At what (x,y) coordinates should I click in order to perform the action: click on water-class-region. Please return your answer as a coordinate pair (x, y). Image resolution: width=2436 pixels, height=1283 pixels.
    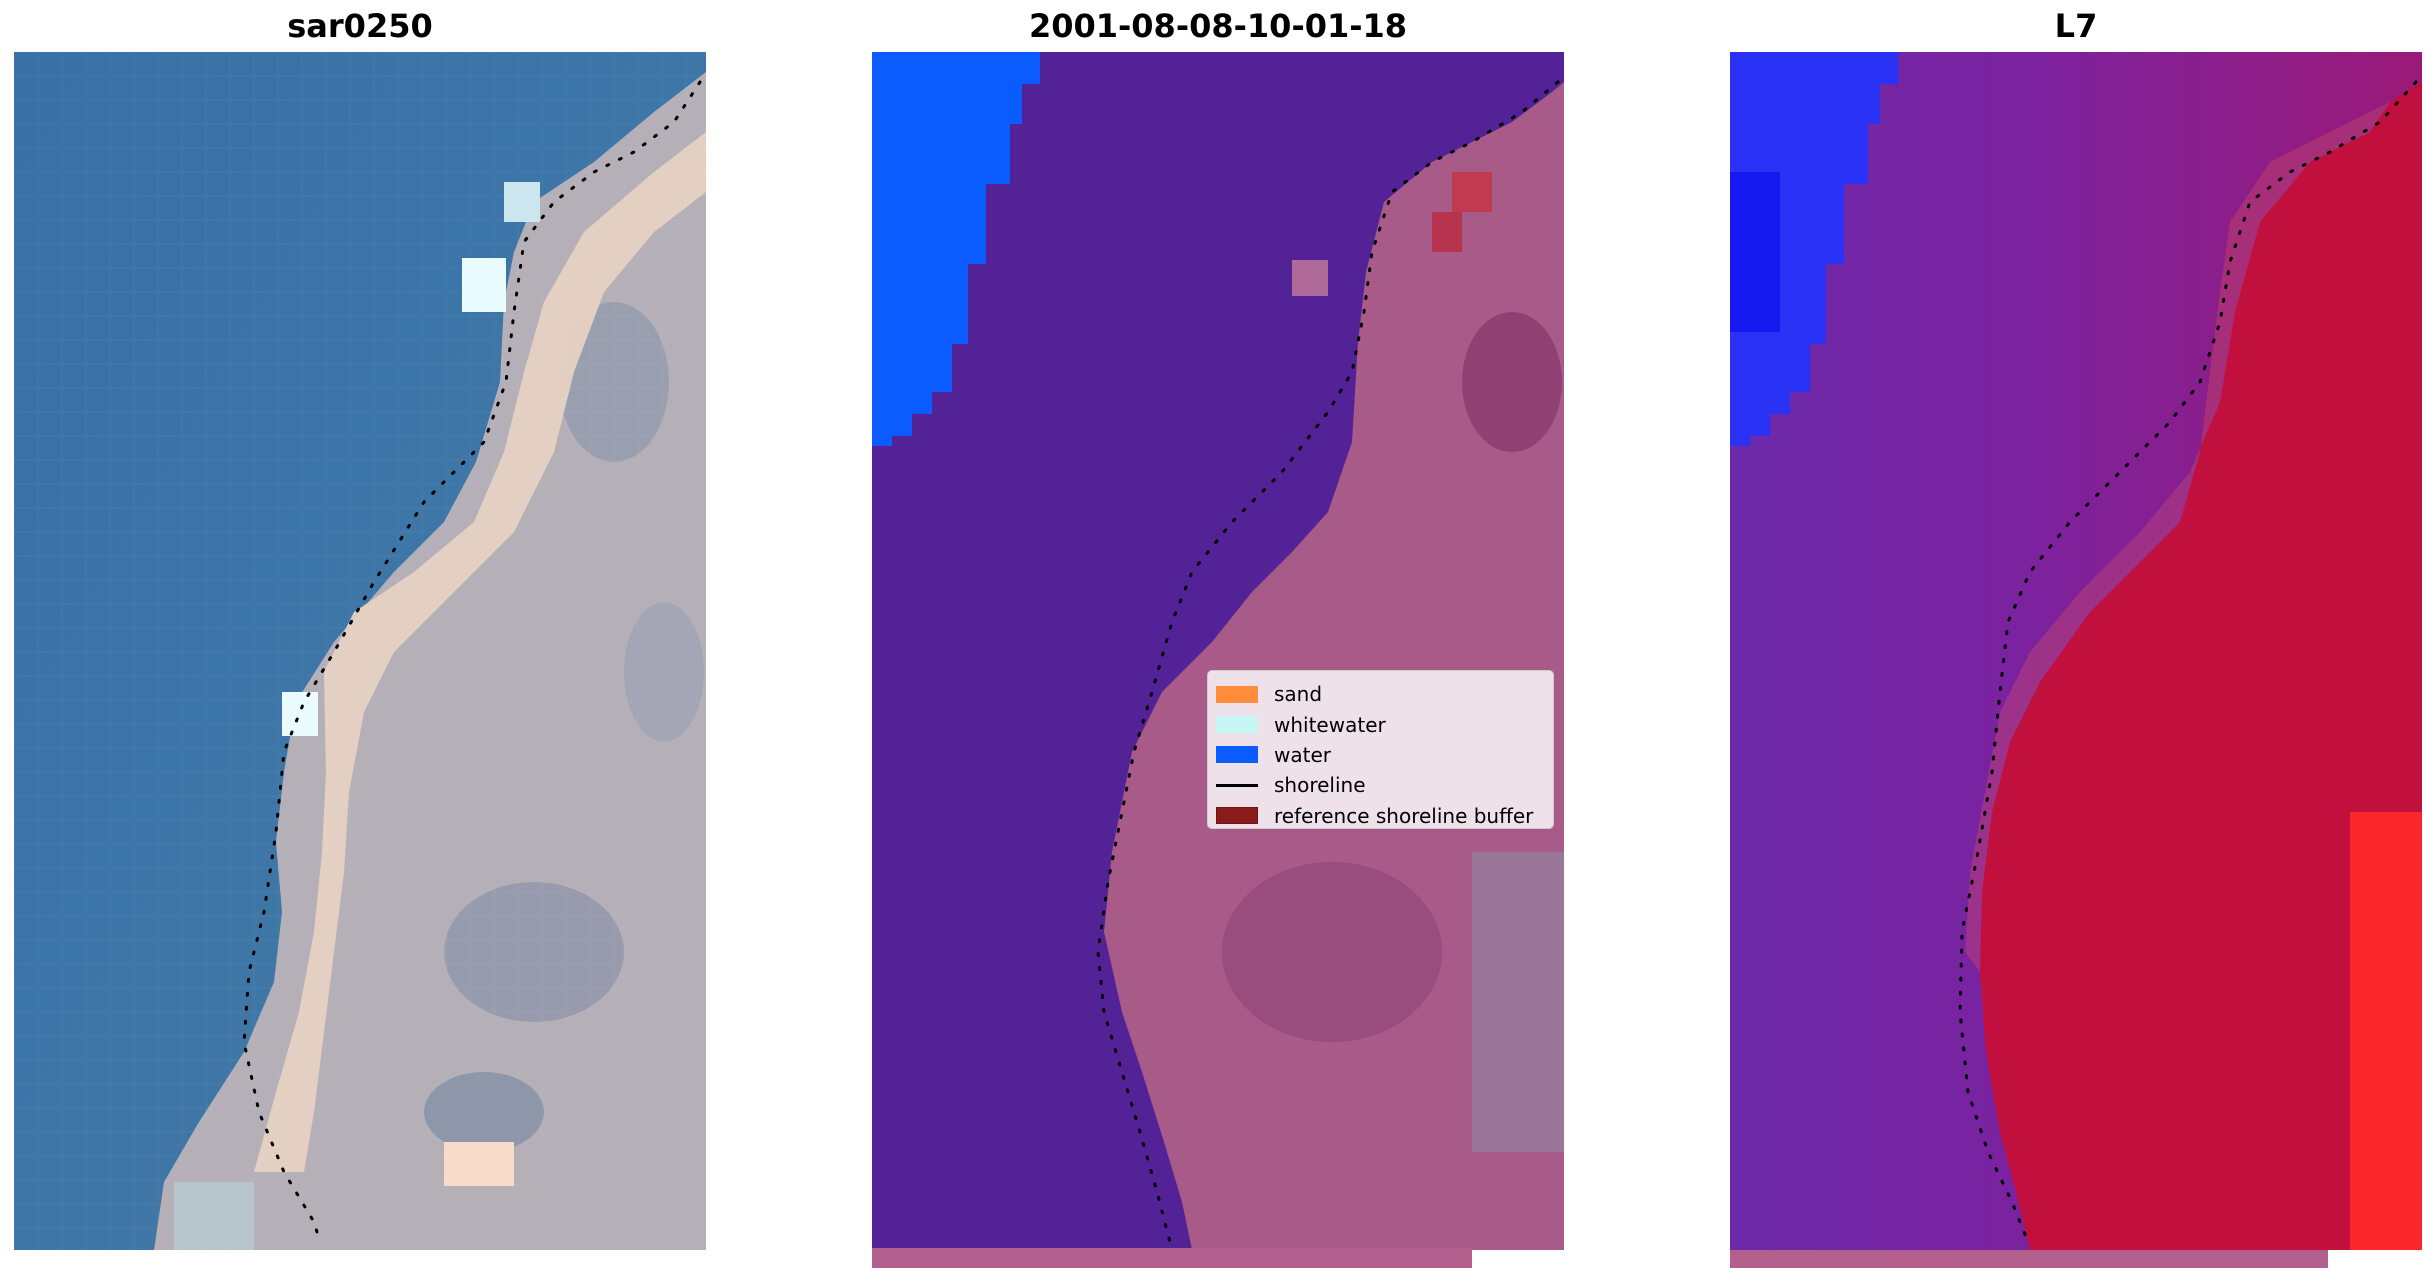
    Looking at the image, I should click on (956, 249).